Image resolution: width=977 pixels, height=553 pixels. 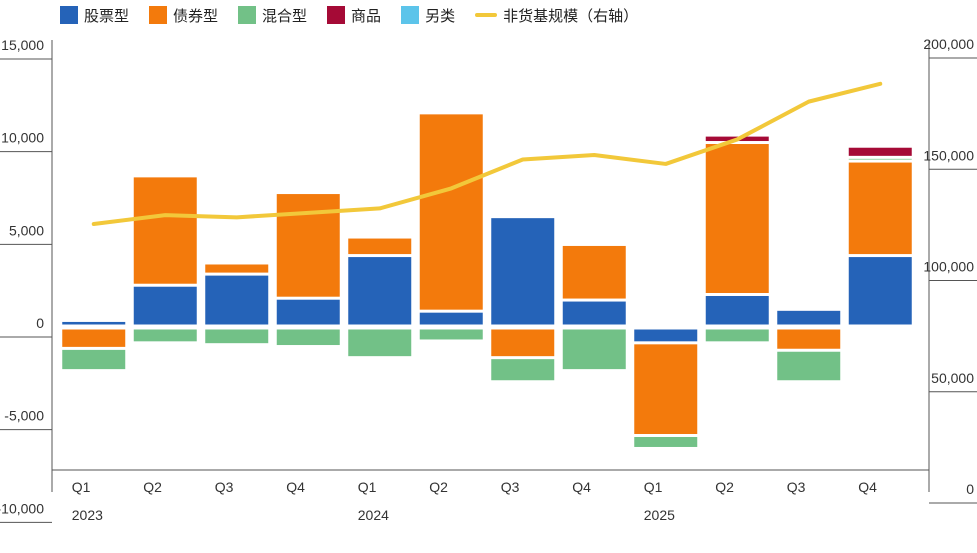 I want to click on legend-item-mixed: 混合型, so click(x=272, y=15).